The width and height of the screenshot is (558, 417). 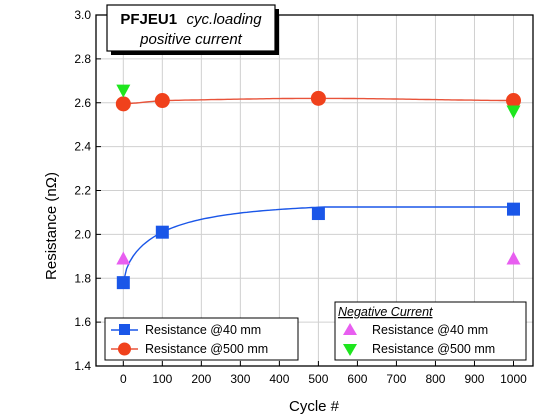 What do you see at coordinates (148, 19) in the screenshot?
I see `chart-title-bold: PFJEU1` at bounding box center [148, 19].